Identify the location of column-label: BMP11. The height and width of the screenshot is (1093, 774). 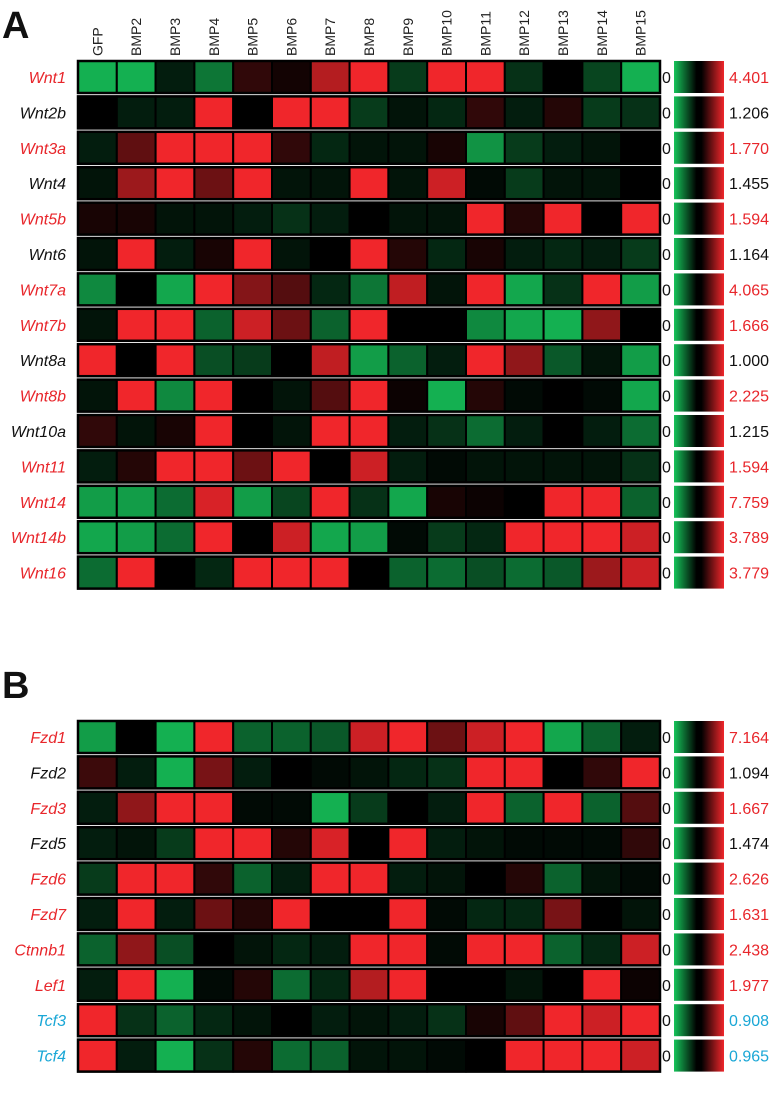
(485, 33).